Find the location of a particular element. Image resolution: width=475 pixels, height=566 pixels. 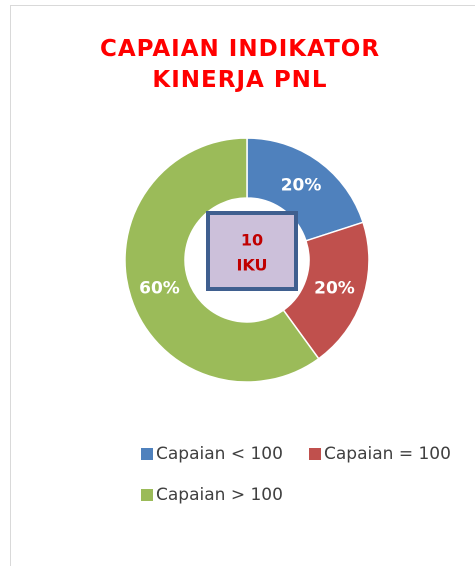

center-box is located at coordinates (252, 251).